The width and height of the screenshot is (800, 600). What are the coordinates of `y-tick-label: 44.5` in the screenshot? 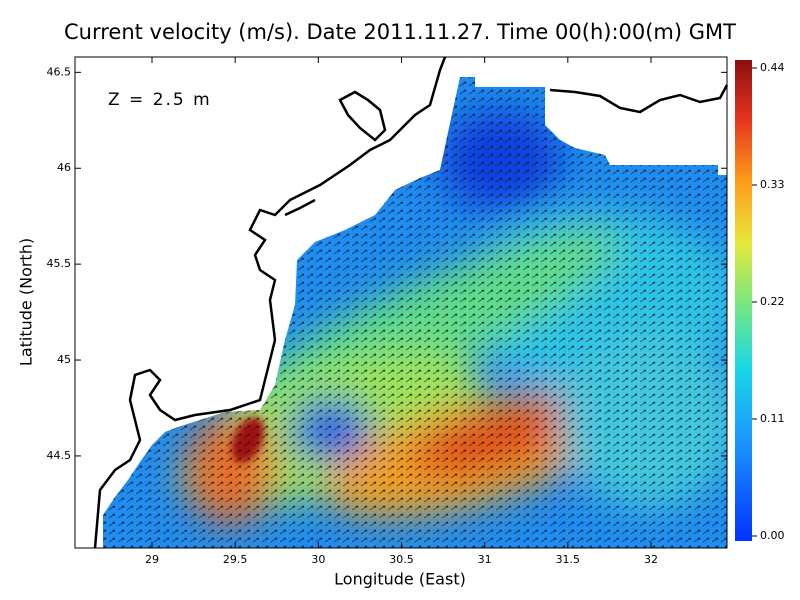 It's located at (59, 455).